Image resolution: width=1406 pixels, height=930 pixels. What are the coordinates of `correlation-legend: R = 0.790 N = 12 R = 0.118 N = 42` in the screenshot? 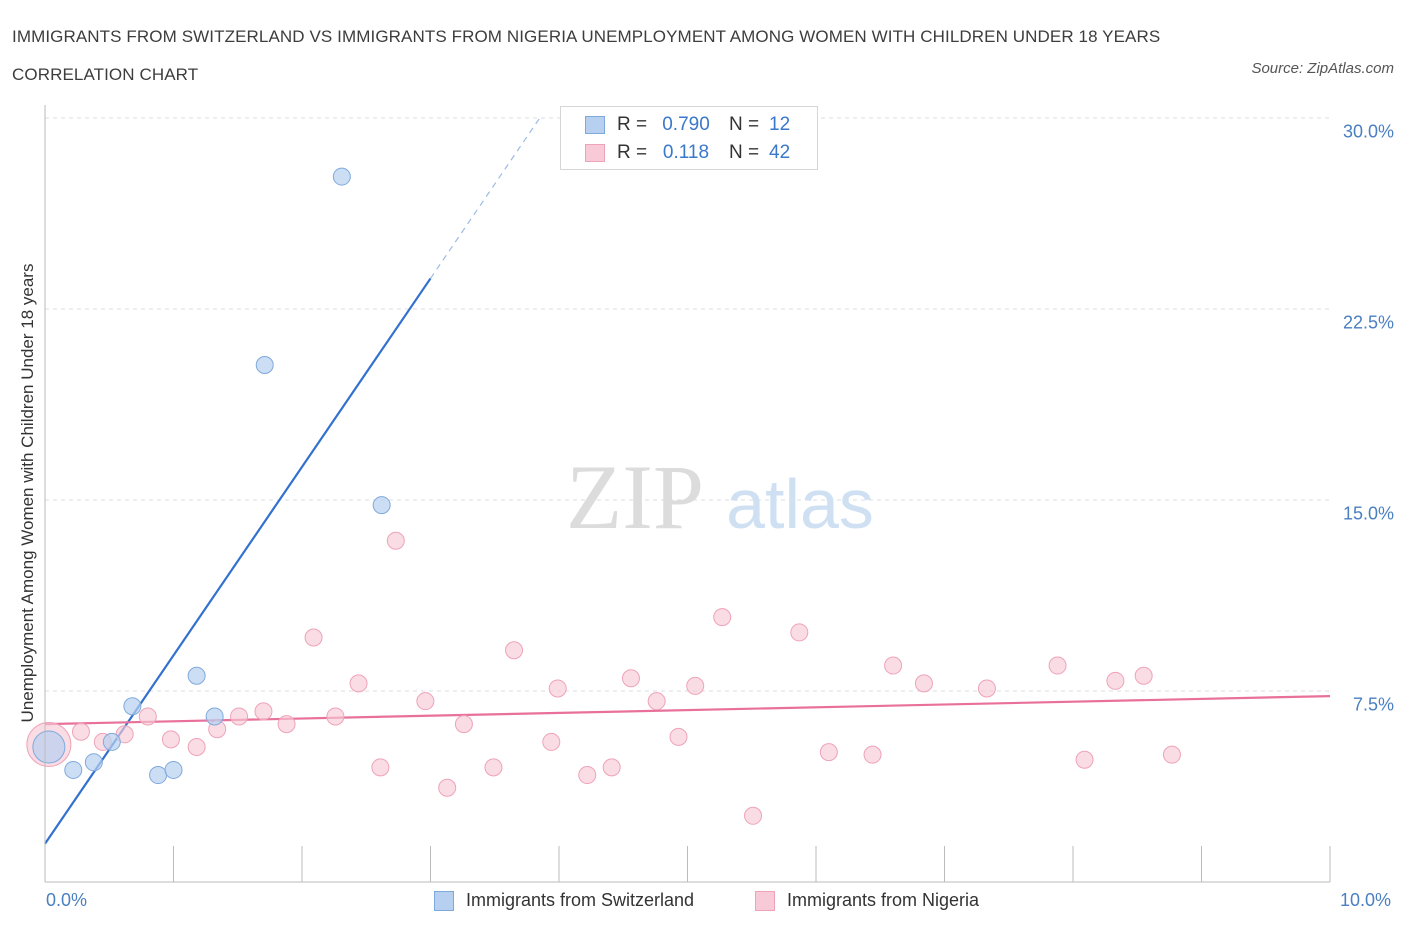 It's located at (689, 138).